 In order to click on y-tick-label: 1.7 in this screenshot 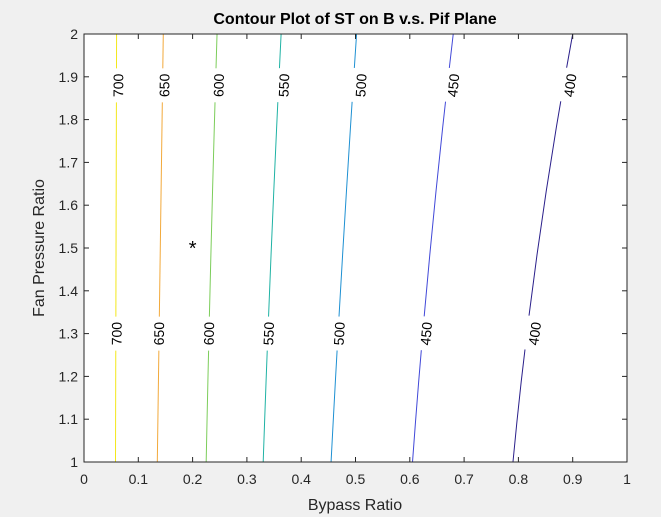, I will do `click(69, 162)`.